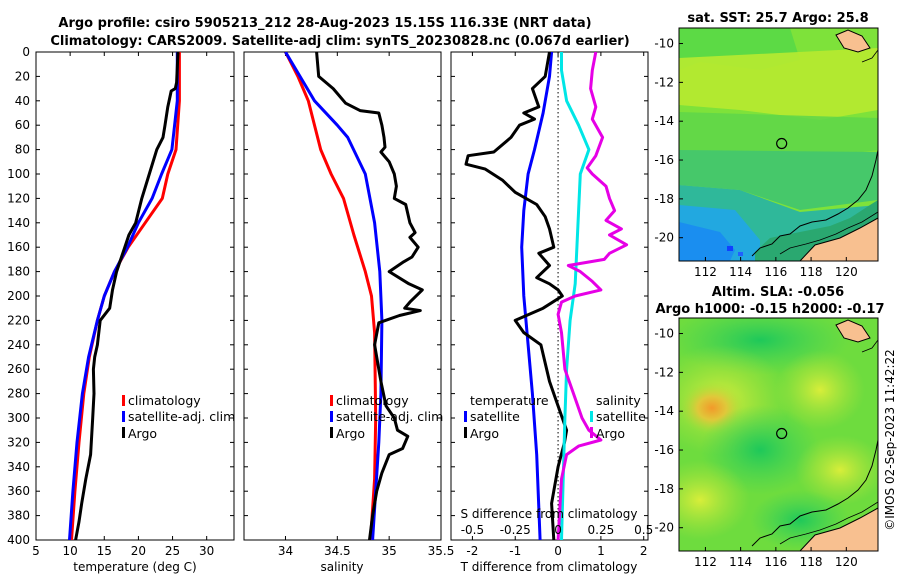  I want to click on y-tick-label: 260, so click(18, 369).